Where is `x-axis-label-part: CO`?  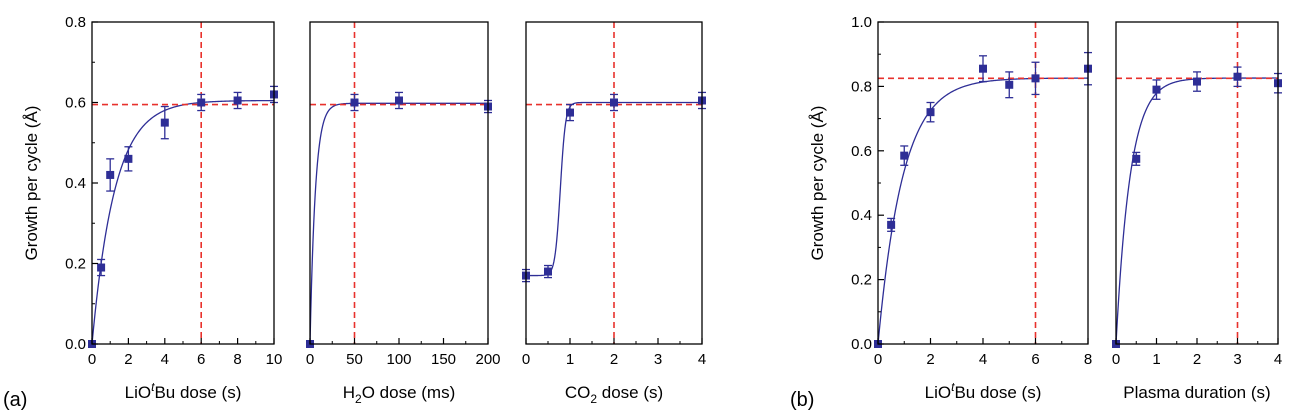 x-axis-label-part: CO is located at coordinates (578, 392).